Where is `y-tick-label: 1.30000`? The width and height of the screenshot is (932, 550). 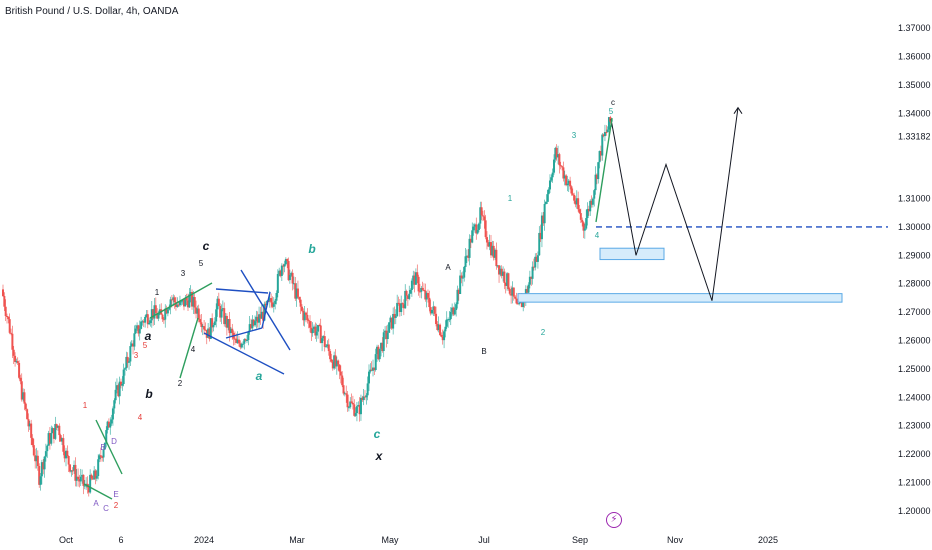
y-tick-label: 1.30000 is located at coordinates (914, 227).